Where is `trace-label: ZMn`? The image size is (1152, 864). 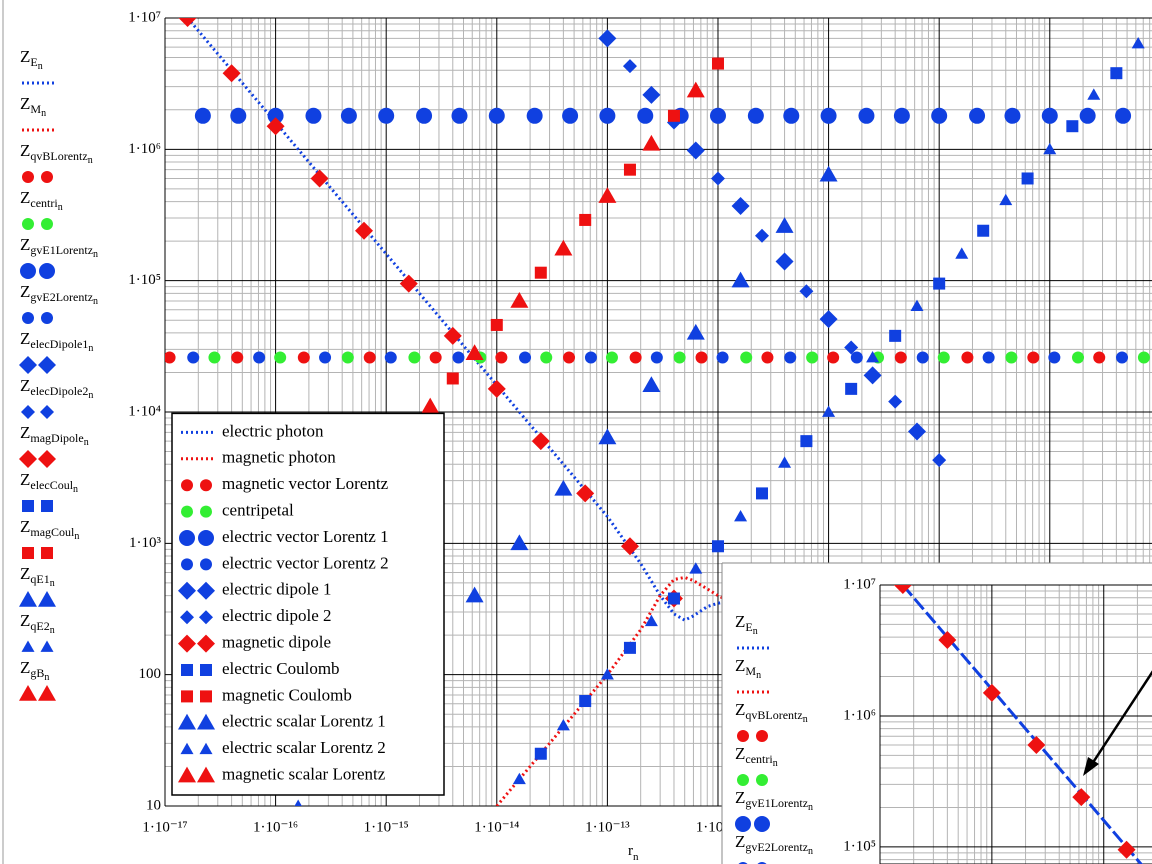
trace-label: ZMn is located at coordinates (37, 113).